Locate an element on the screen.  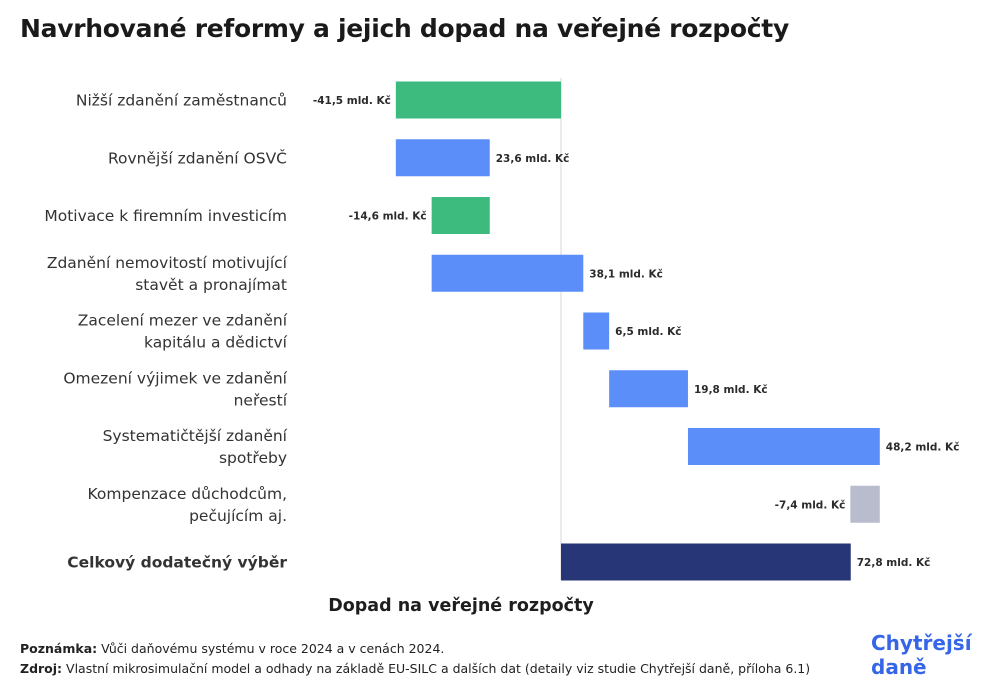
logo-line-2: daně is located at coordinates (899, 667).